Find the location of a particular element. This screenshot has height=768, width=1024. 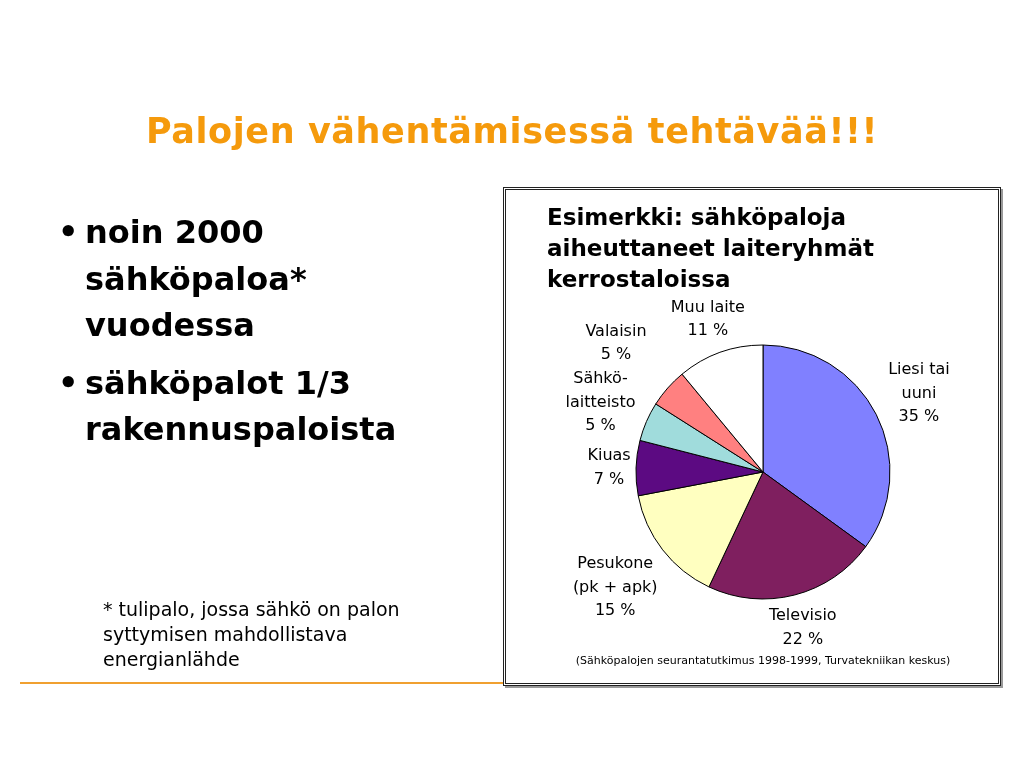

data-label: 11 % is located at coordinates (708, 330).